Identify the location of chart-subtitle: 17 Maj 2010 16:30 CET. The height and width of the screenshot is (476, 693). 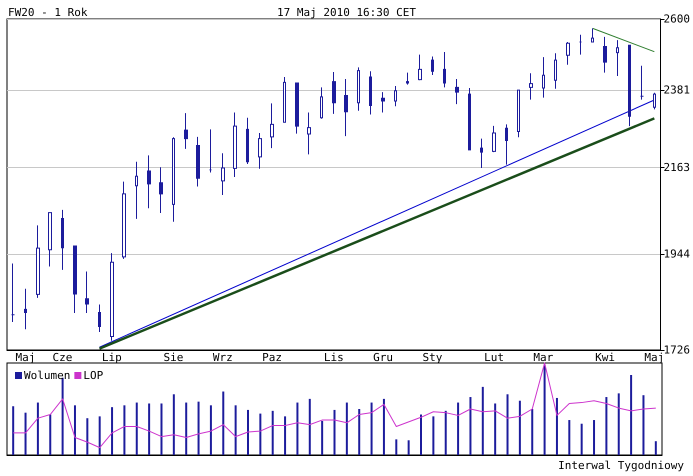
(346, 12).